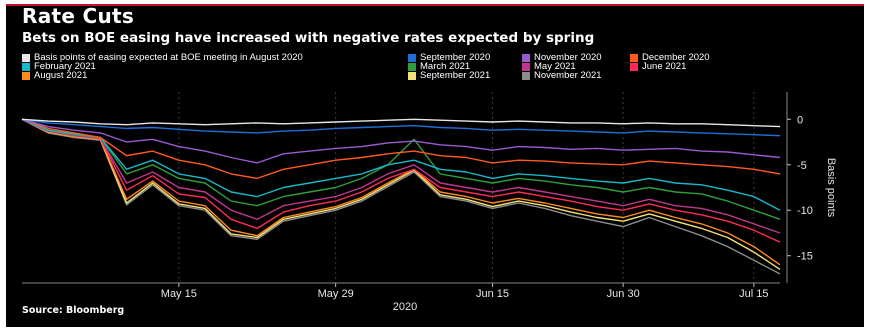 Image resolution: width=870 pixels, height=331 pixels. I want to click on y-tick-label: 0, so click(800, 120).